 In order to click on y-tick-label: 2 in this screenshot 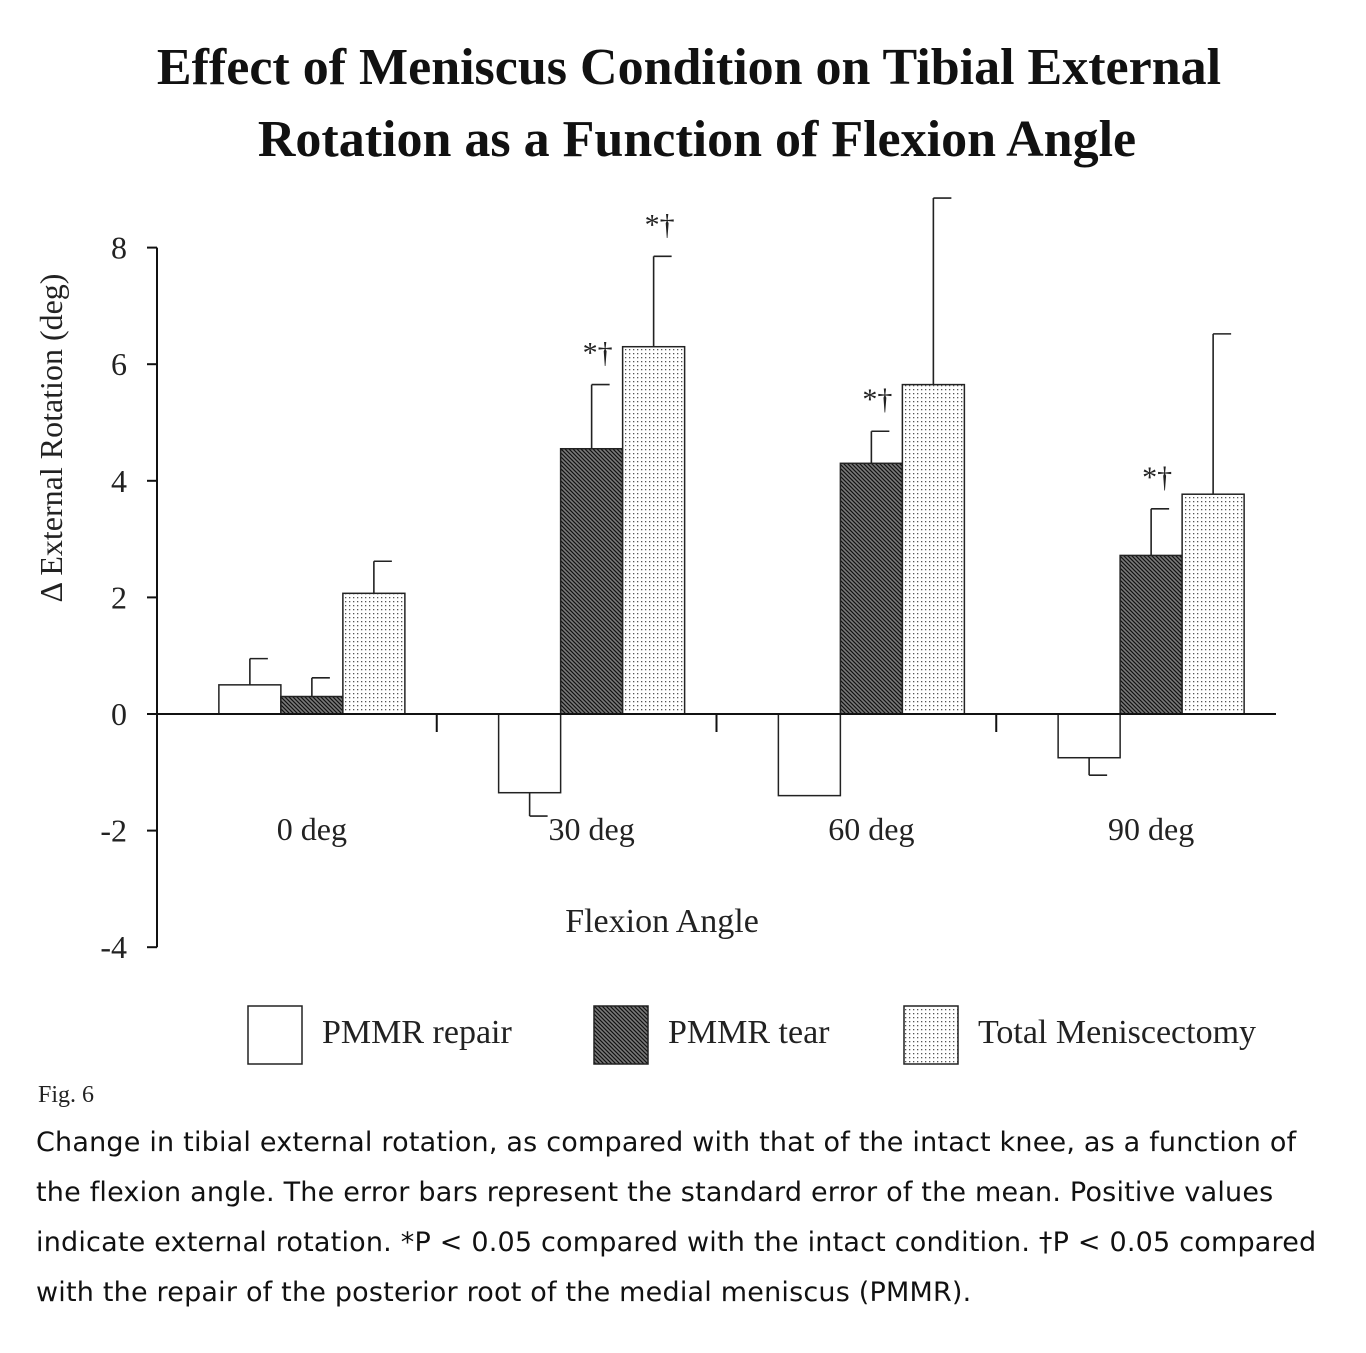, I will do `click(119, 597)`.